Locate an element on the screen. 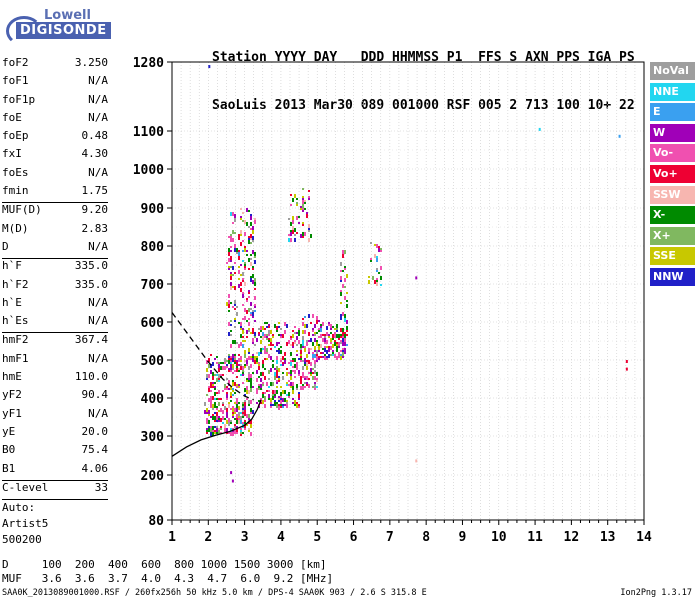  param-row: foF1 N/A is located at coordinates (55, 83).